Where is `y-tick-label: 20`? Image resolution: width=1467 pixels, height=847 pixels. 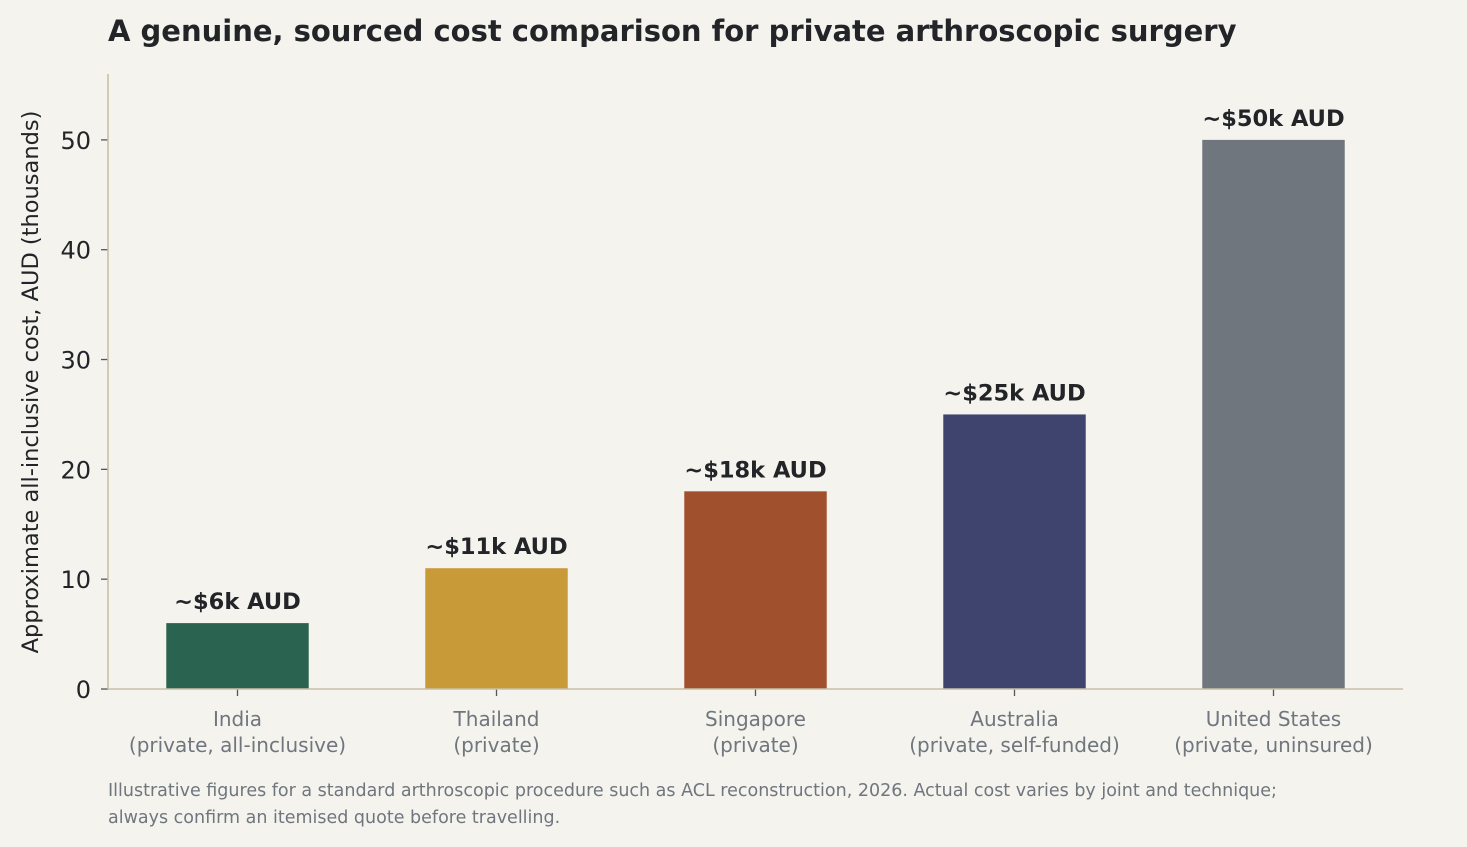 y-tick-label: 20 is located at coordinates (75, 470).